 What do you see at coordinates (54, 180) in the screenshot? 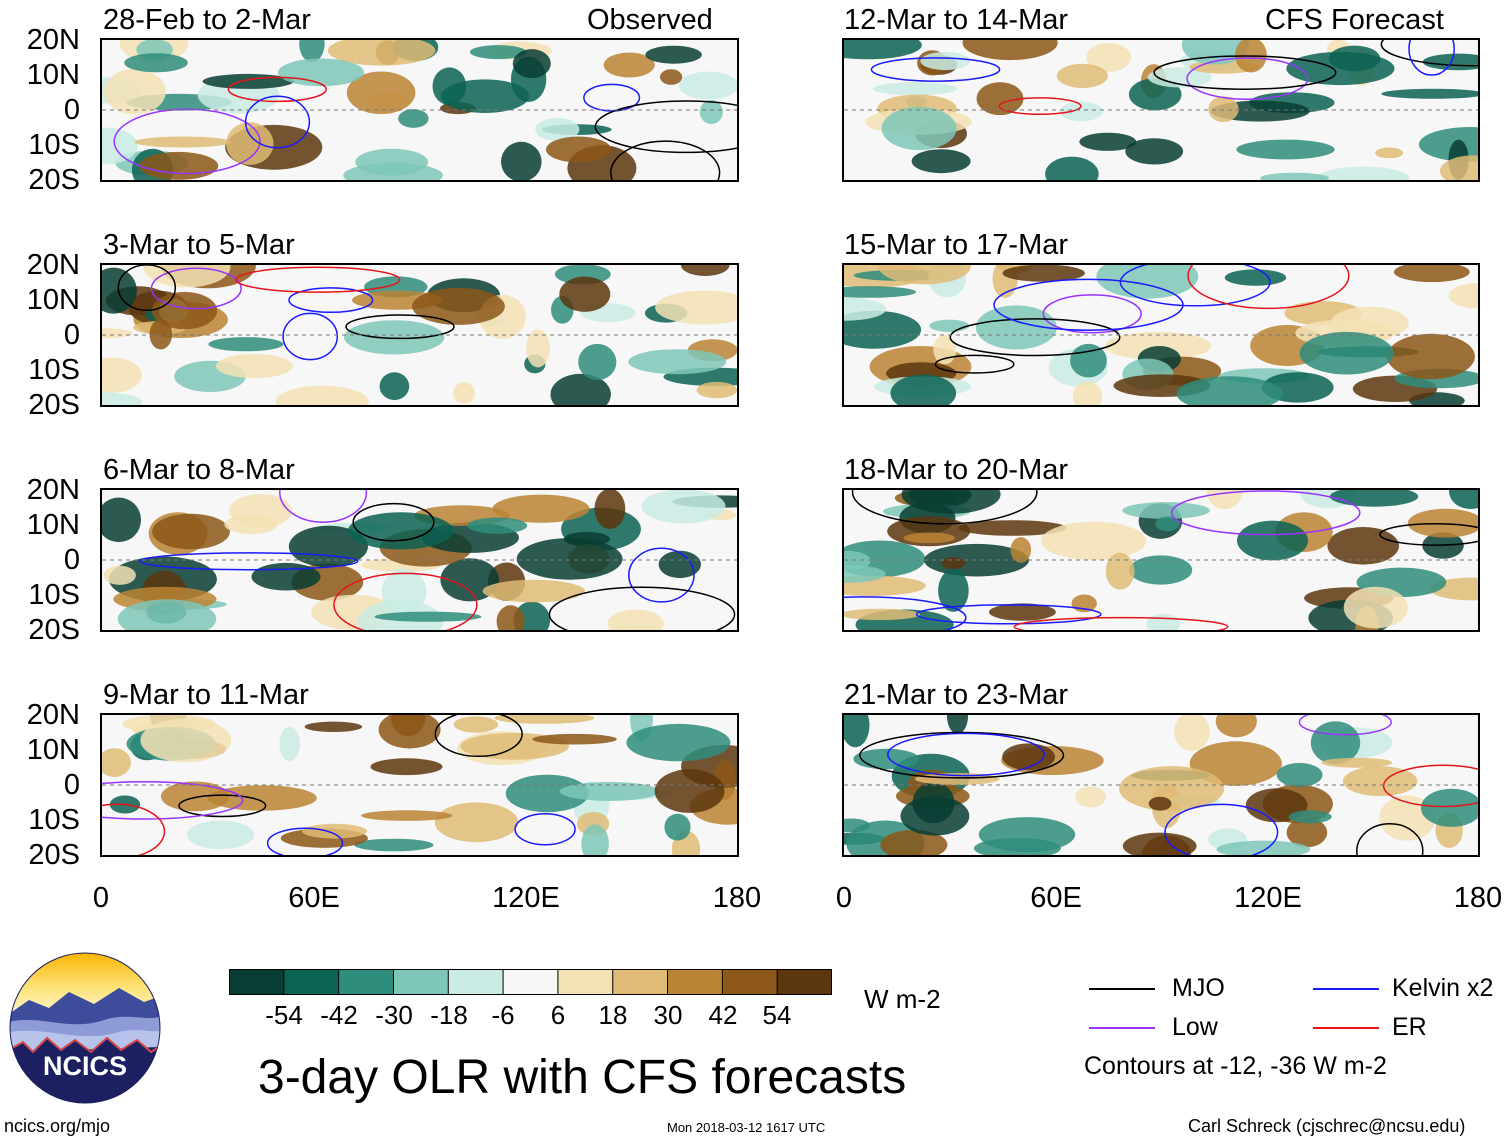
I see `lat-tick: 20S` at bounding box center [54, 180].